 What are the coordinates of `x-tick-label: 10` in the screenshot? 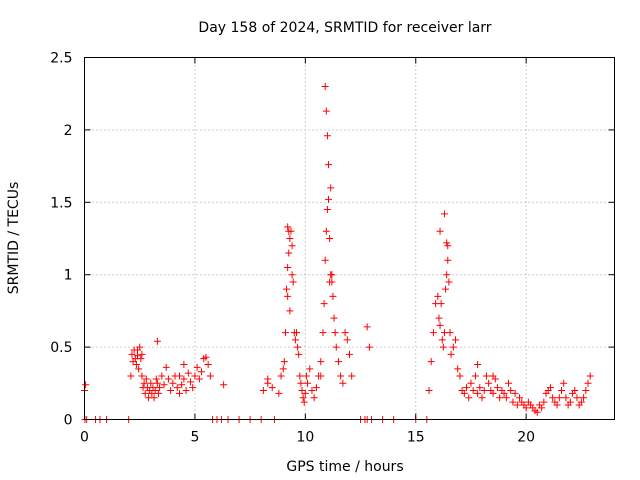 It's located at (305, 438).